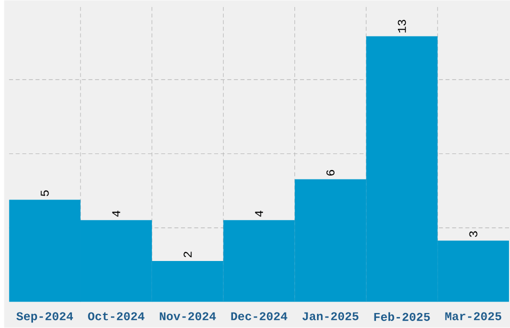  What do you see at coordinates (330, 316) in the screenshot?
I see `x-tick-label: Jan-2025` at bounding box center [330, 316].